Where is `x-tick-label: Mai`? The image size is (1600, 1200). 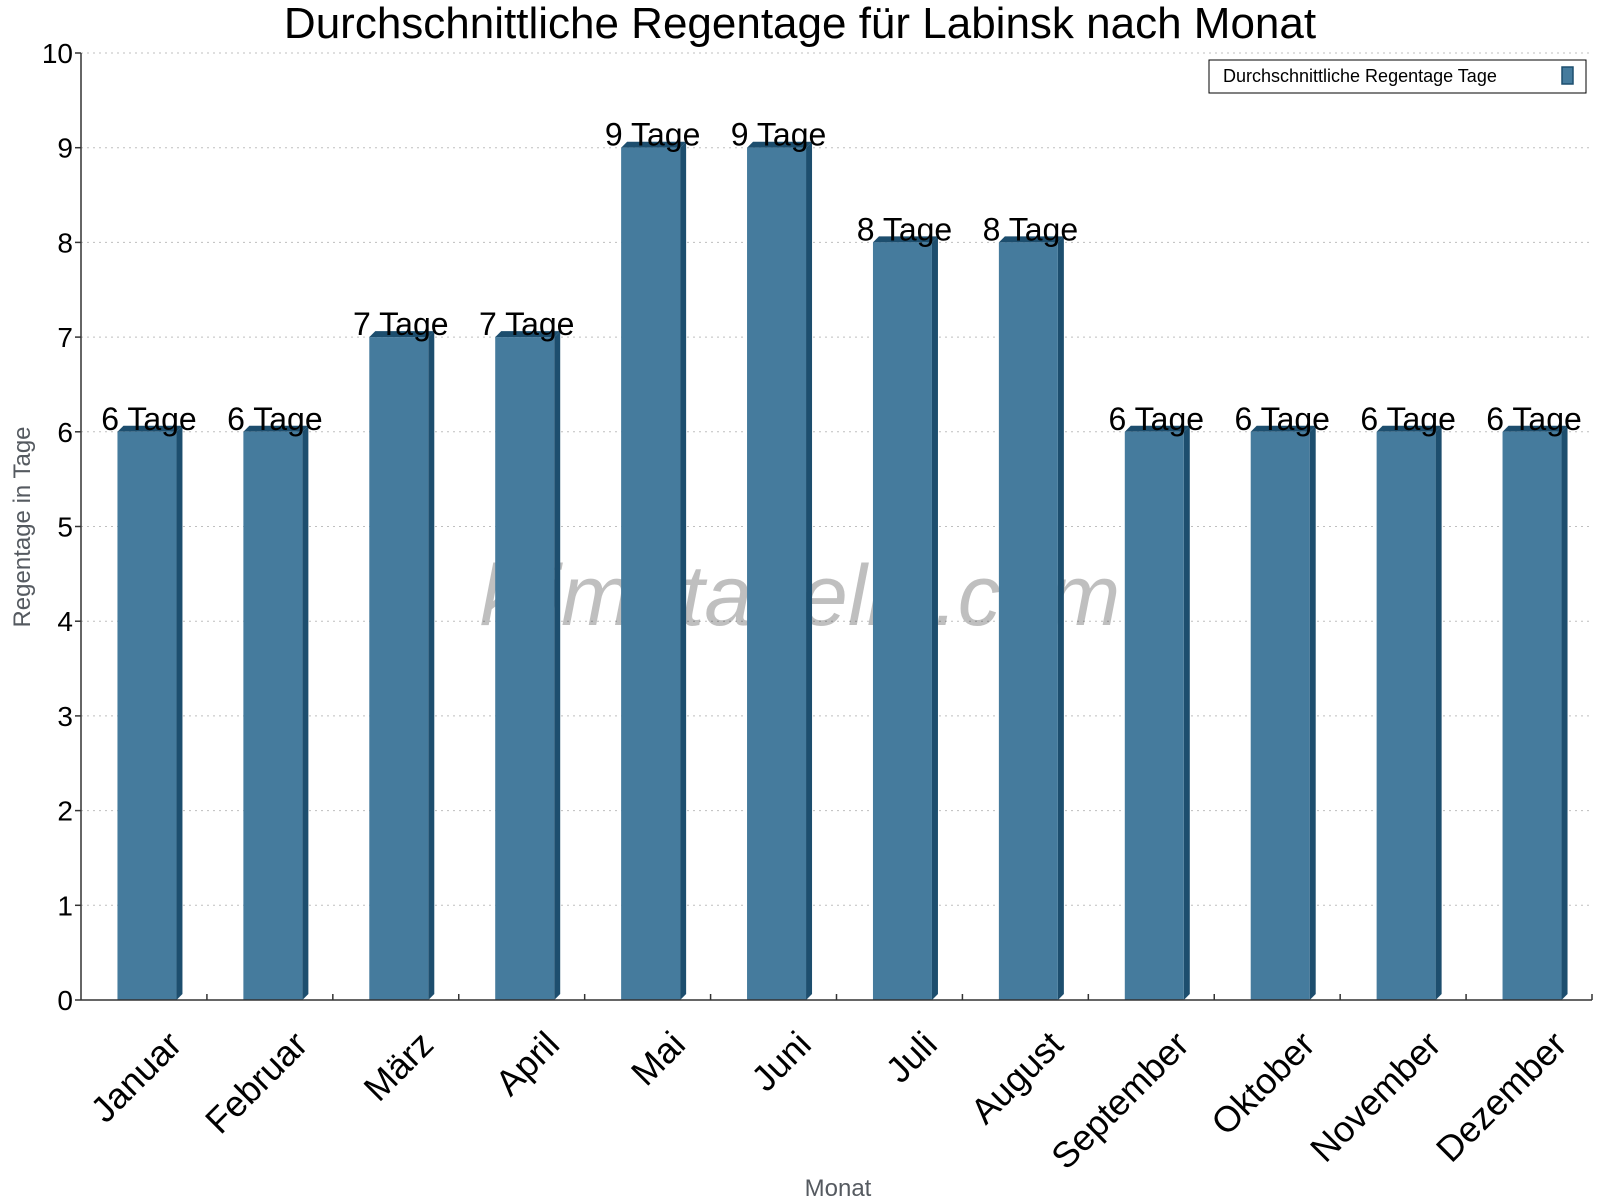 x-tick-label: Mai is located at coordinates (658, 1058).